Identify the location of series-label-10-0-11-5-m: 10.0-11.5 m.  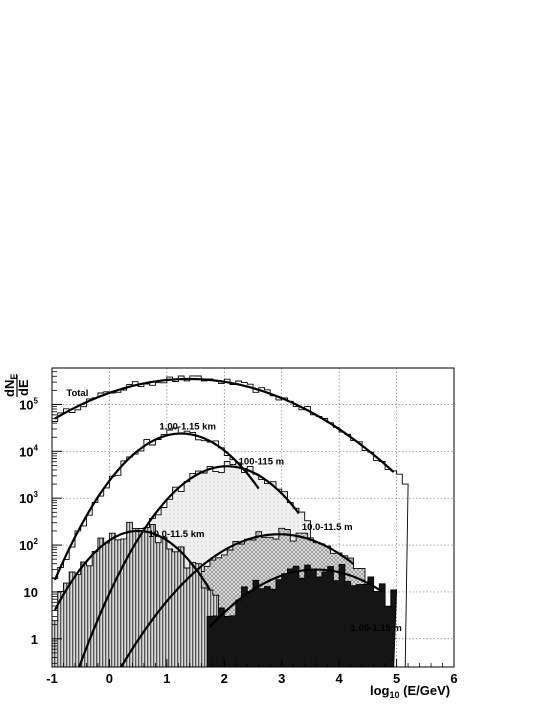
(327, 527).